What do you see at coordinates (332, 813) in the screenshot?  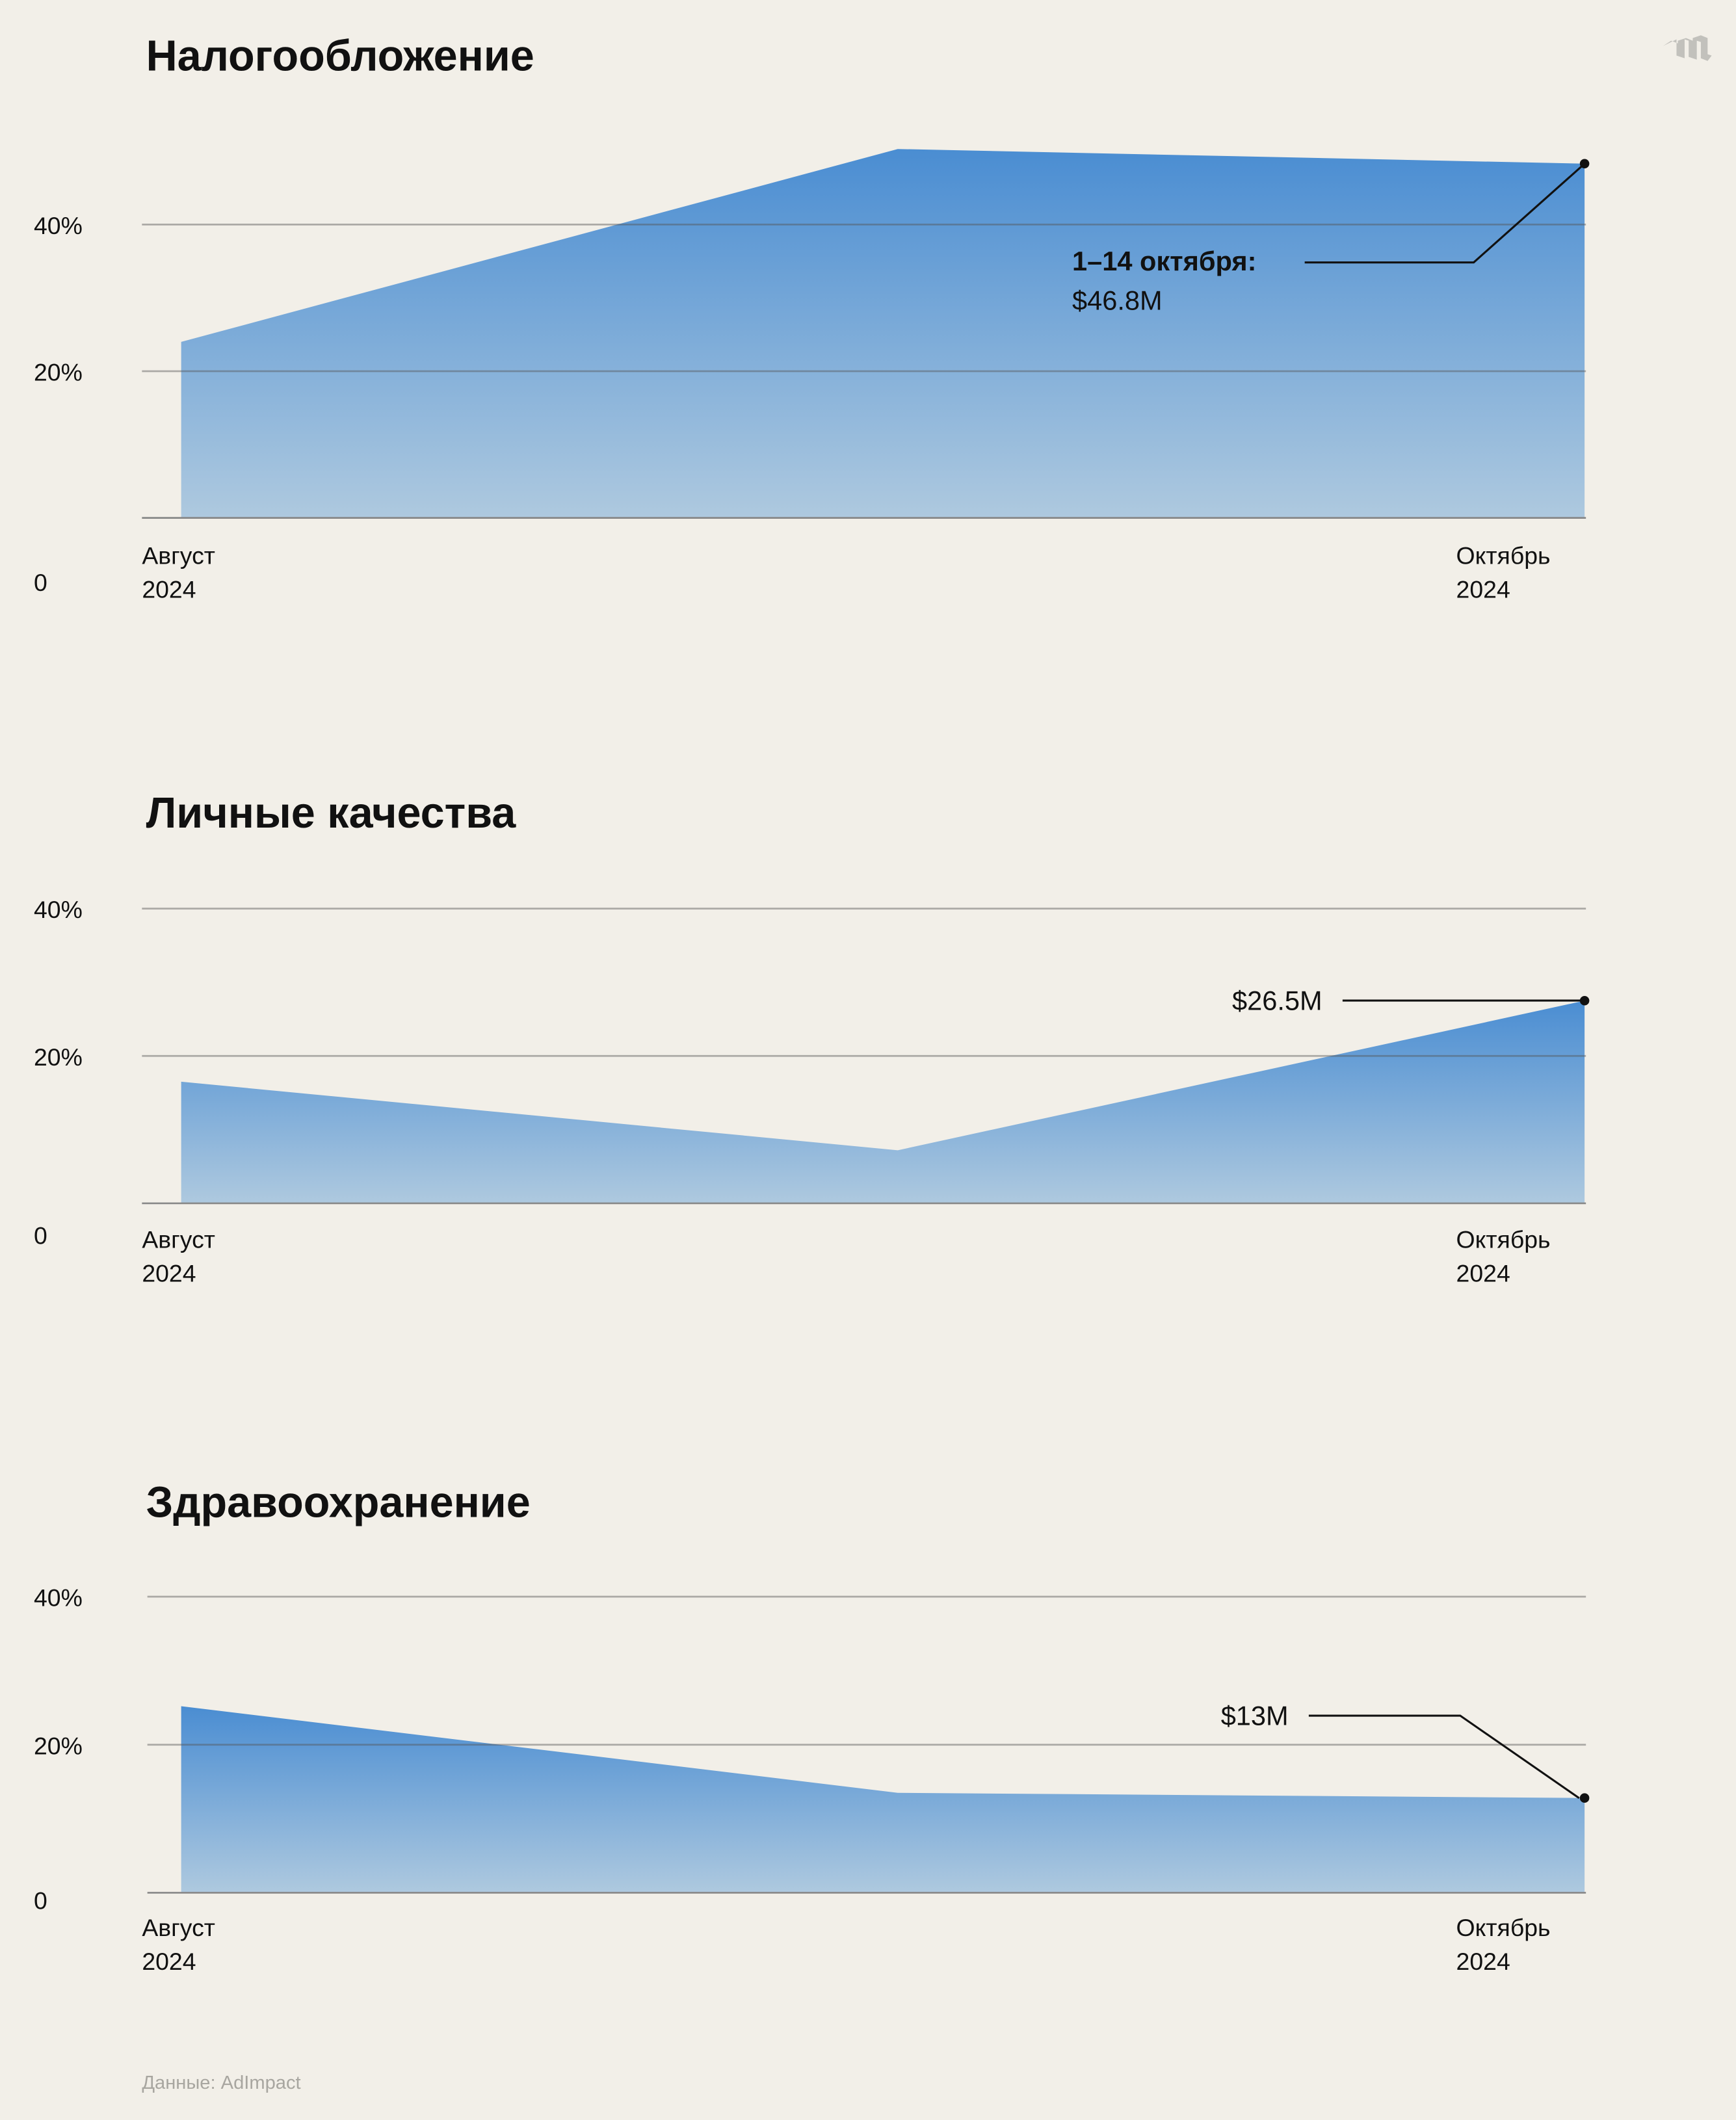 I see `chart-title: Личные качества` at bounding box center [332, 813].